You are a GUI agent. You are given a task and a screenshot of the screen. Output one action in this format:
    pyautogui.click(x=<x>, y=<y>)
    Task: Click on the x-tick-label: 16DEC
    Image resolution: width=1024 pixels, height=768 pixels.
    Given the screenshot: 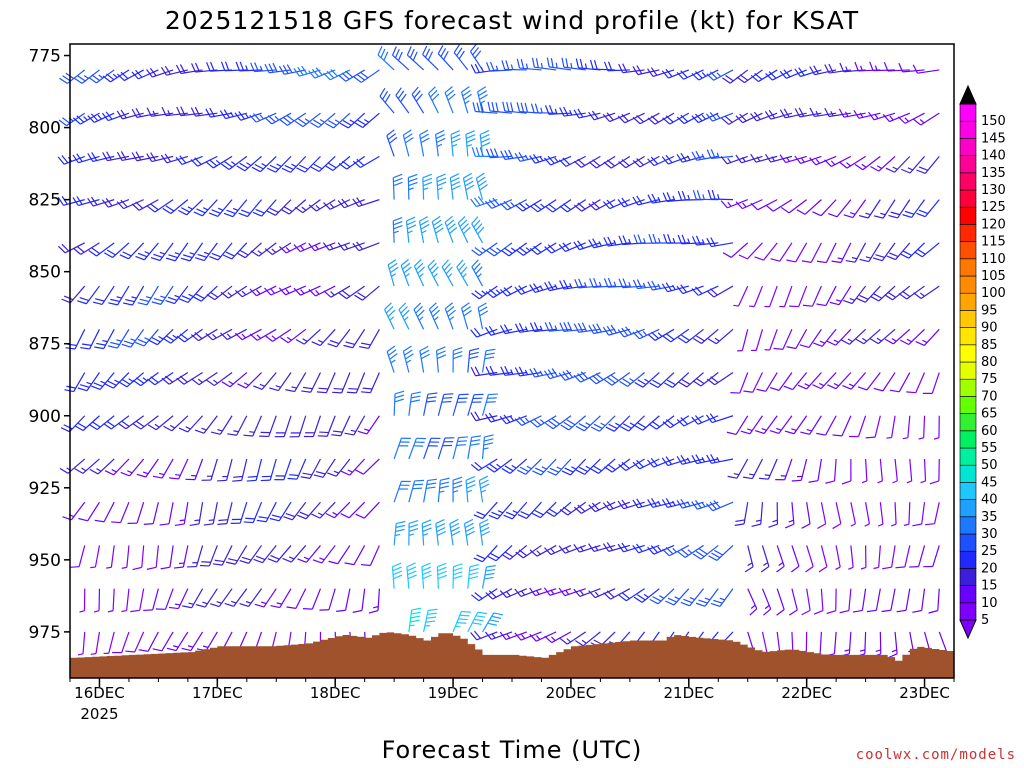 What is the action you would take?
    pyautogui.click(x=99, y=693)
    